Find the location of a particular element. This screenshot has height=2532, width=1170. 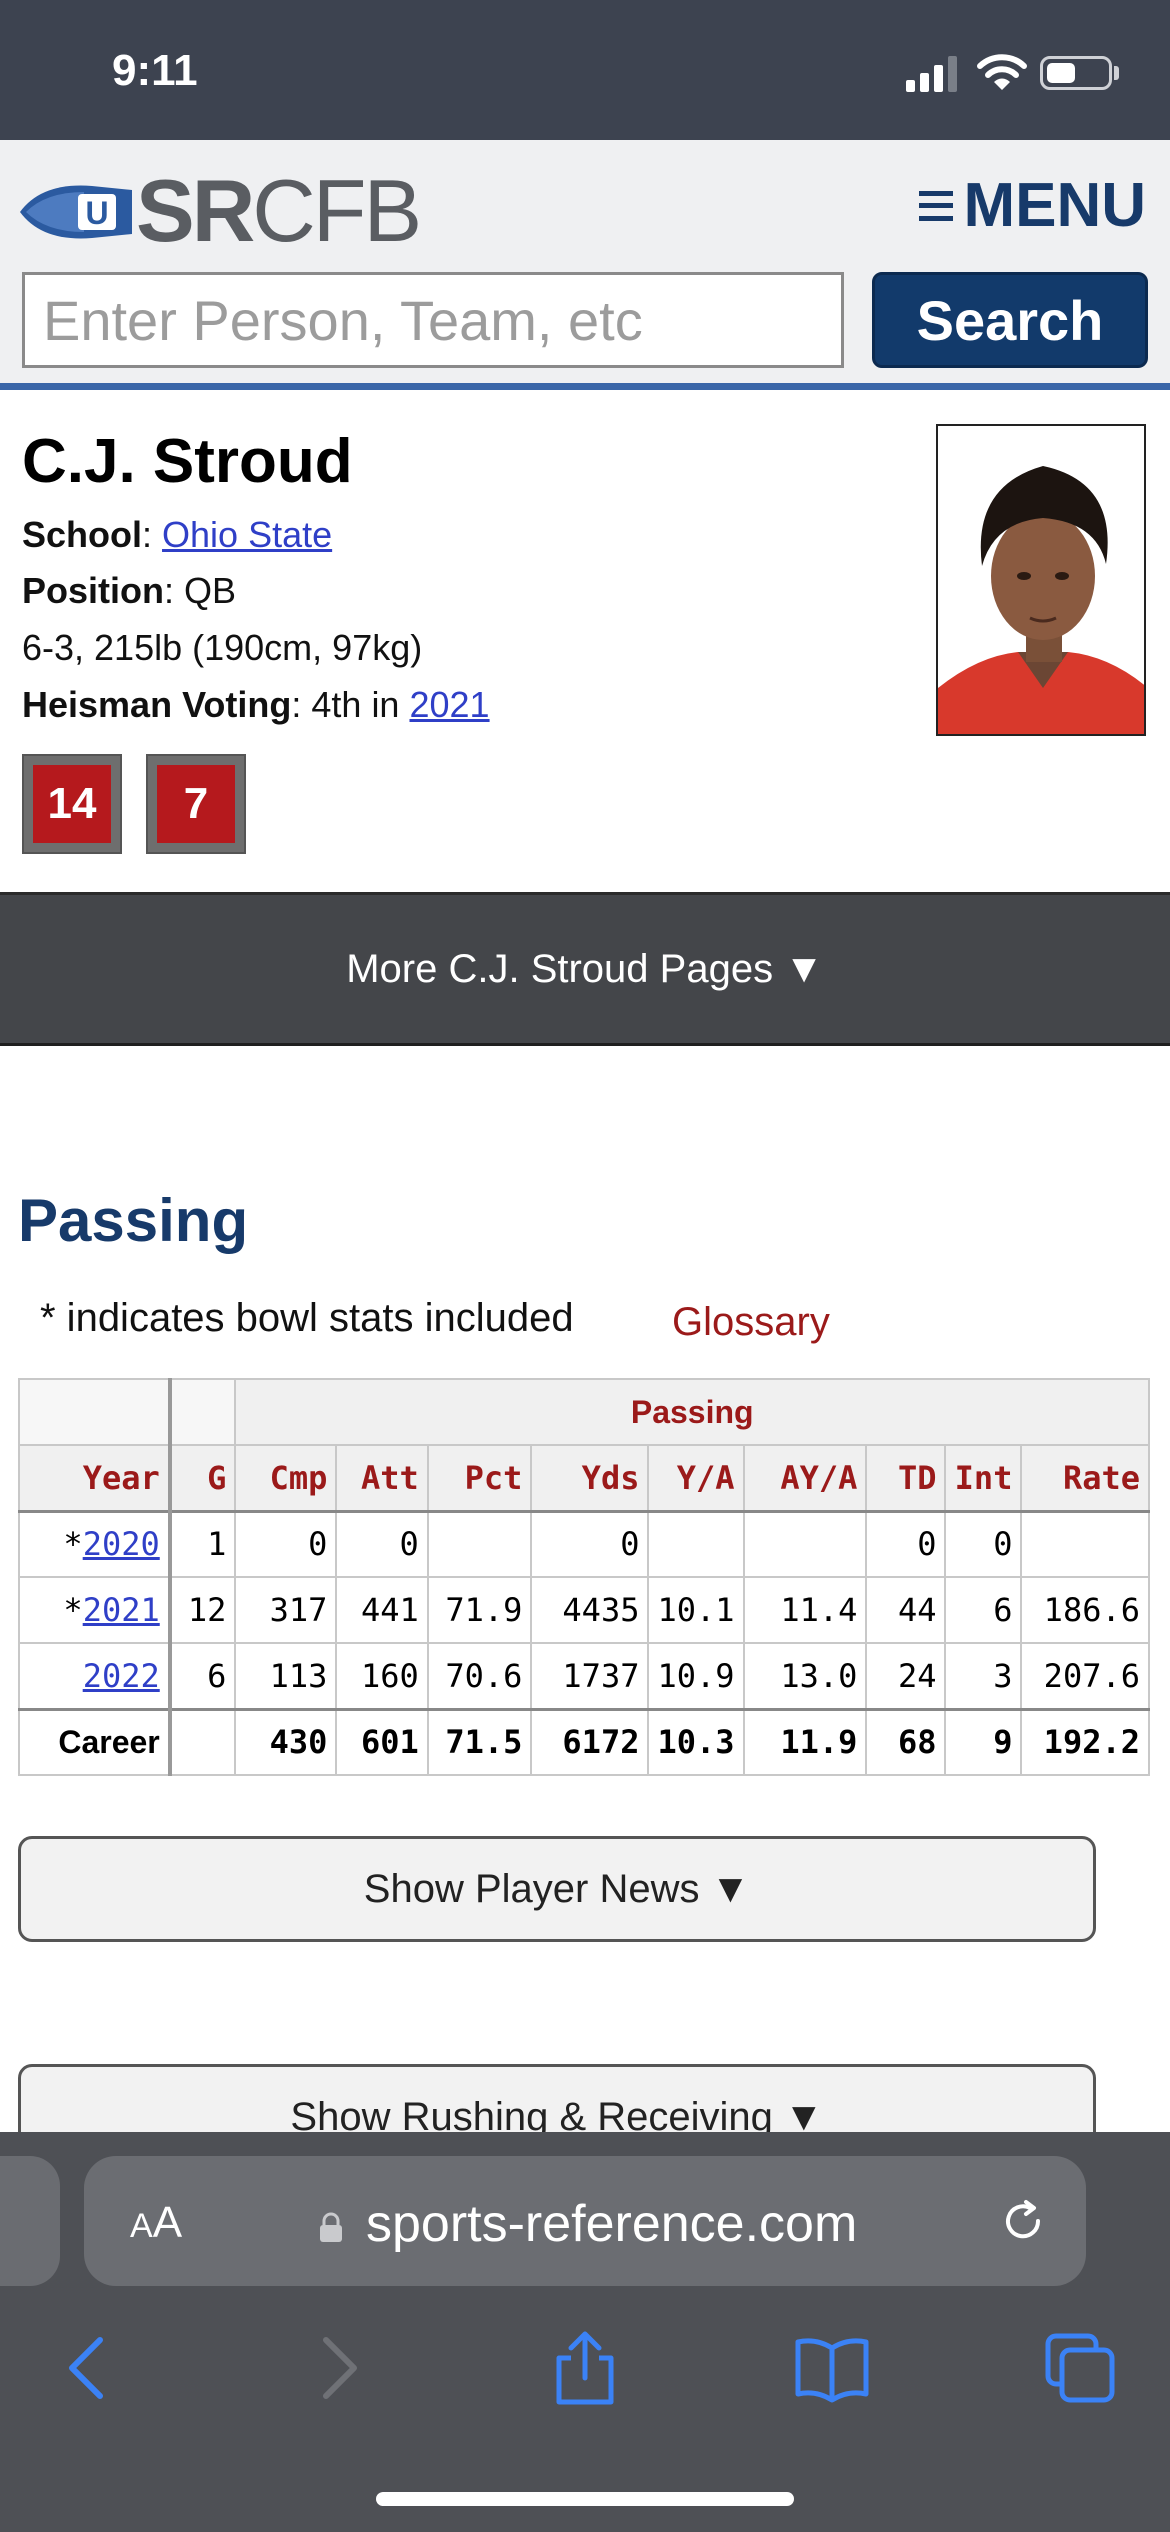

url-text: sports-reference.com is located at coordinates (612, 2224).